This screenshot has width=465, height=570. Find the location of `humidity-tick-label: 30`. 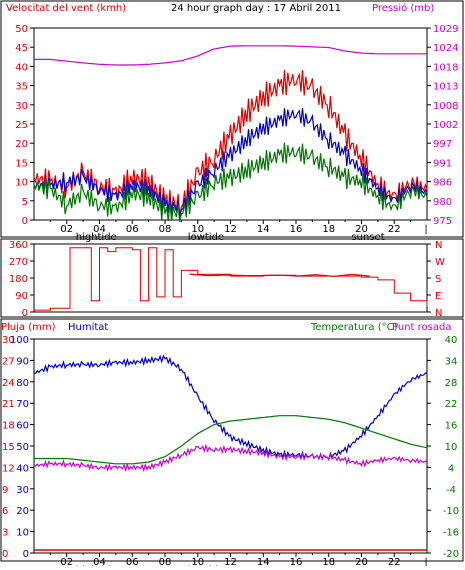

humidity-tick-label: 30 is located at coordinates (22, 490).